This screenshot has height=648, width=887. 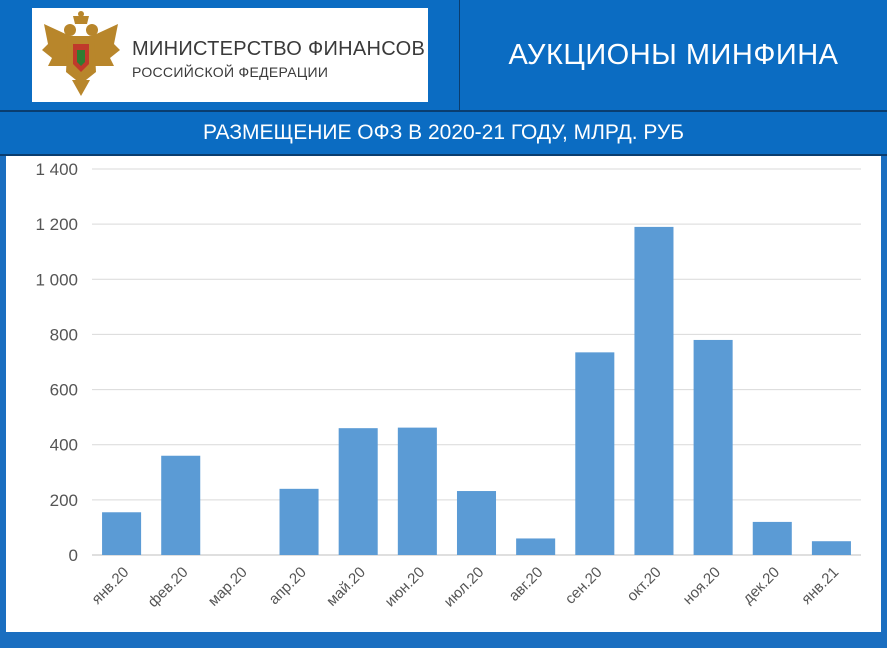 What do you see at coordinates (64, 445) in the screenshot?
I see `y-tick-label: 400` at bounding box center [64, 445].